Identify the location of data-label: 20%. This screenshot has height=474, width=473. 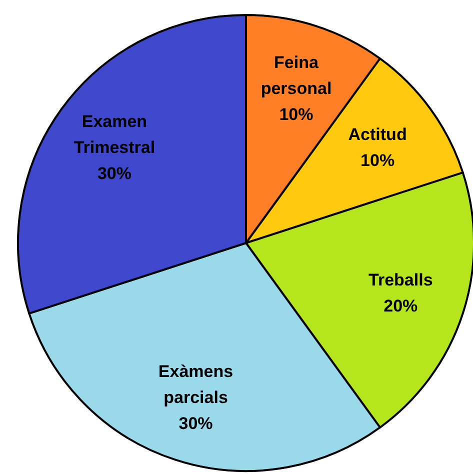
(401, 306).